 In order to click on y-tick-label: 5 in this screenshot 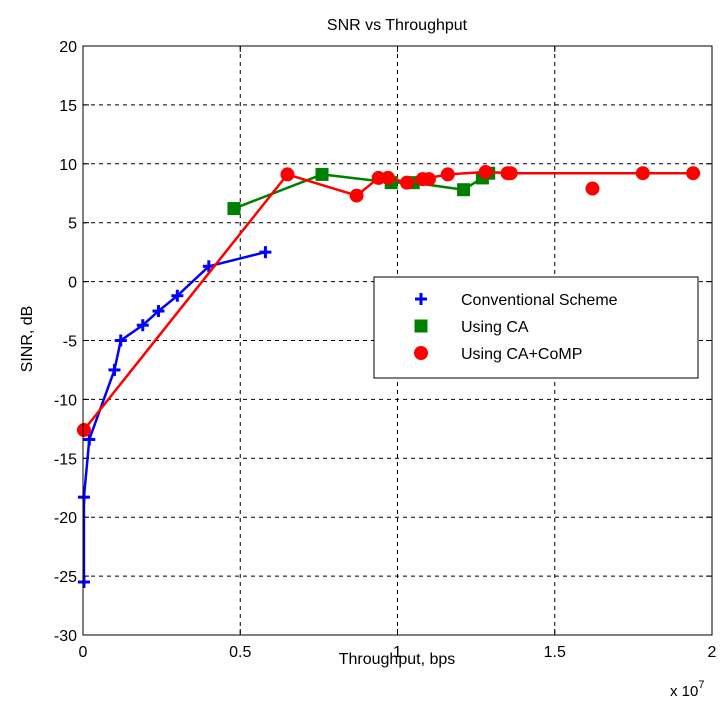, I will do `click(72, 224)`.